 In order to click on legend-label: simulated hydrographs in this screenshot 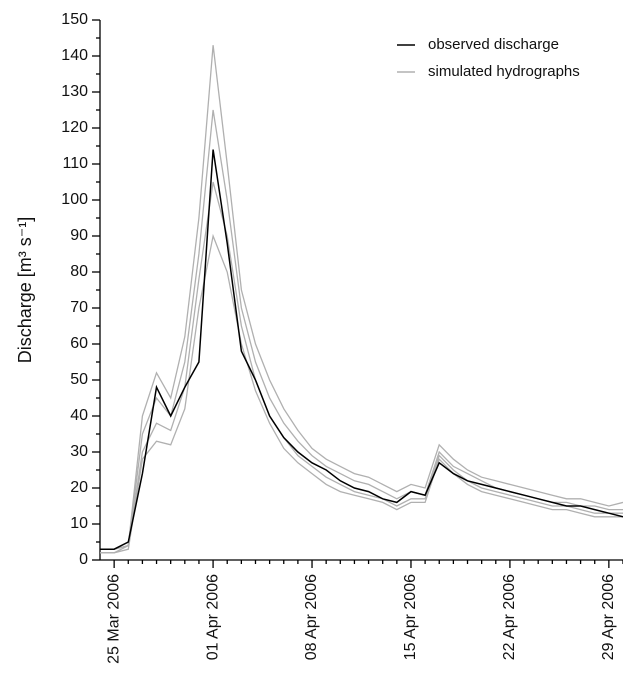, I will do `click(504, 71)`.